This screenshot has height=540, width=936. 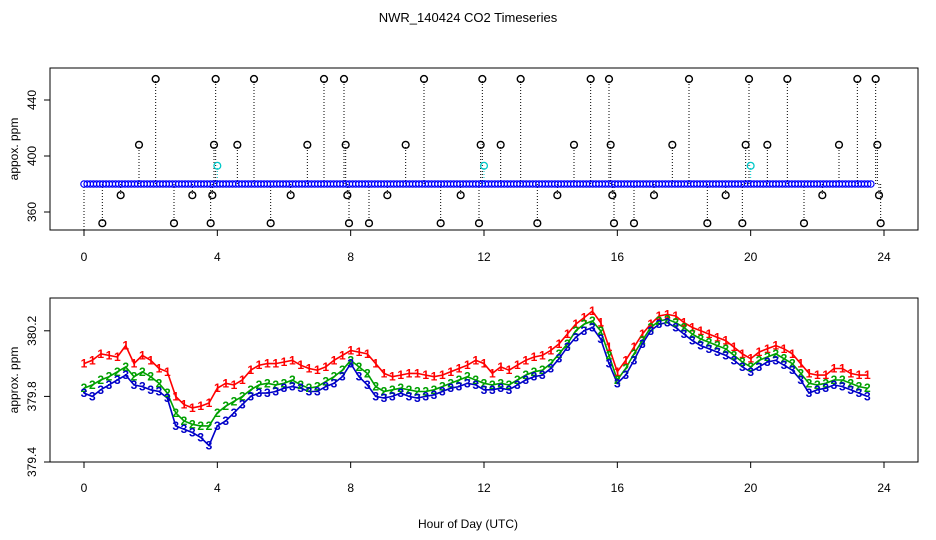 I want to click on y-tick-label: 379.4, so click(x=32, y=462).